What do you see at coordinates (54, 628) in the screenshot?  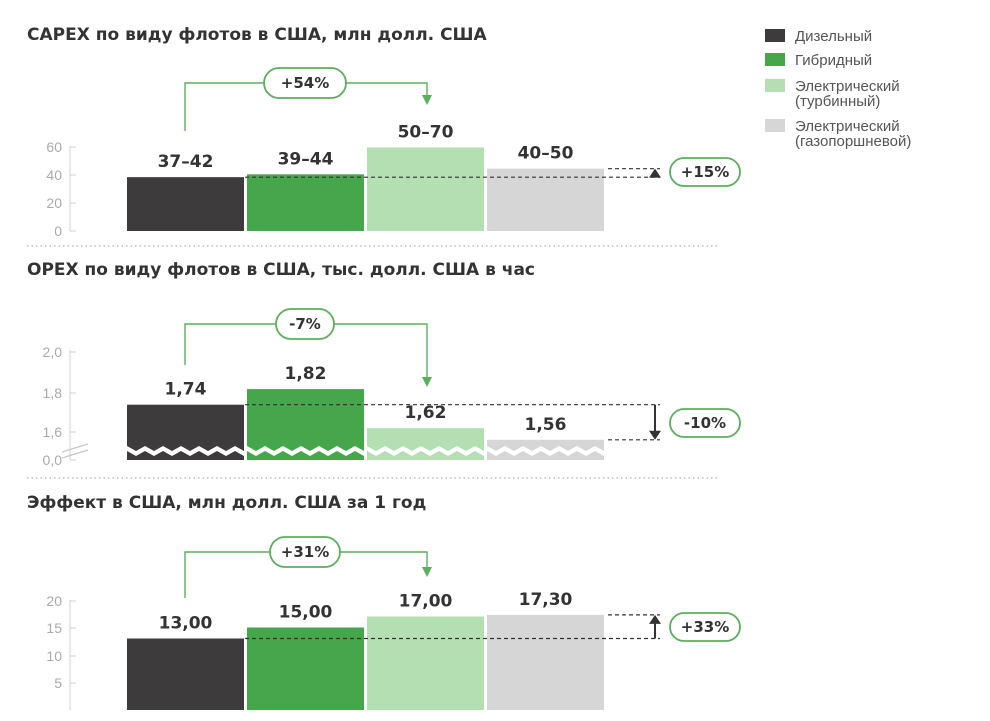 I see `y-tick-label: 15` at bounding box center [54, 628].